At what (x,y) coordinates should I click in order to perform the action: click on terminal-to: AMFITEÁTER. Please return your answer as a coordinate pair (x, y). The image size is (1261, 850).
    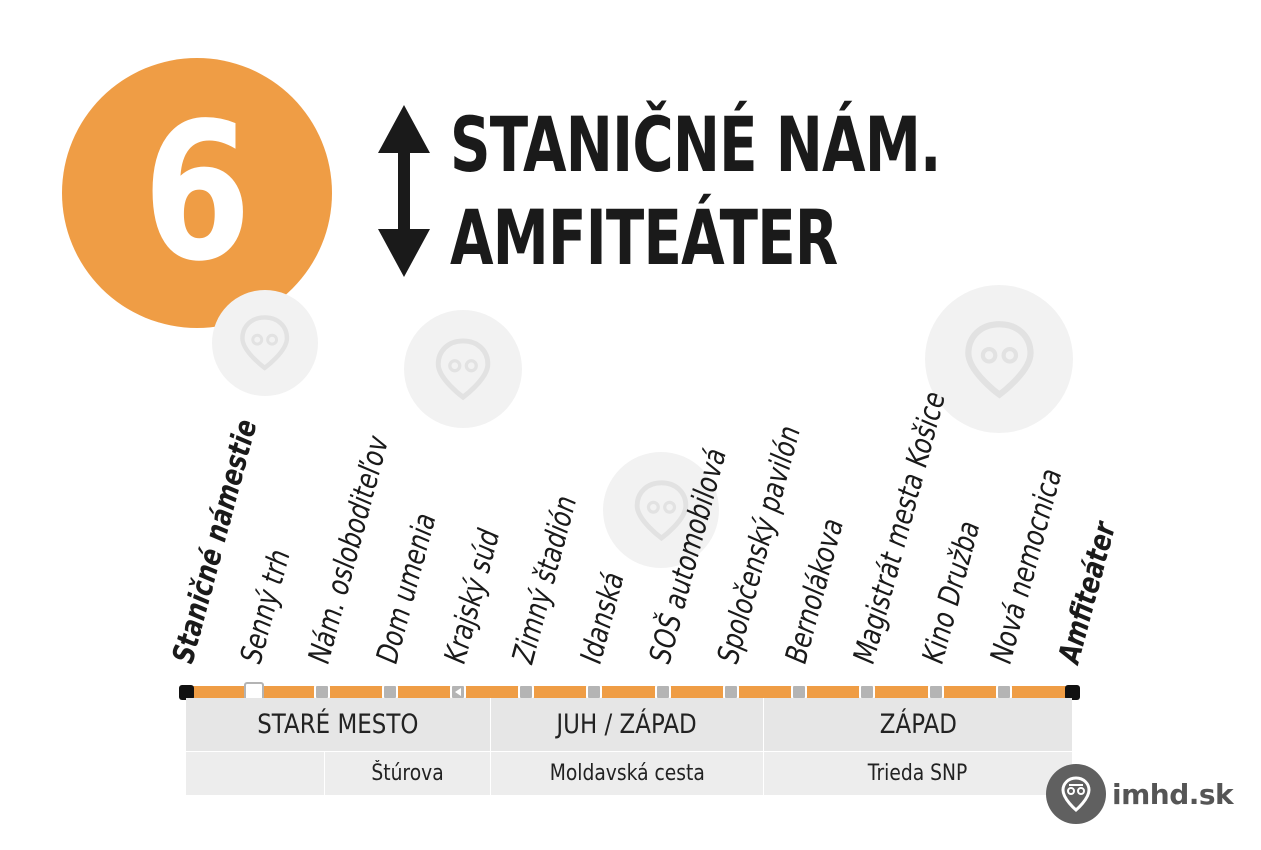
    Looking at the image, I should click on (644, 237).